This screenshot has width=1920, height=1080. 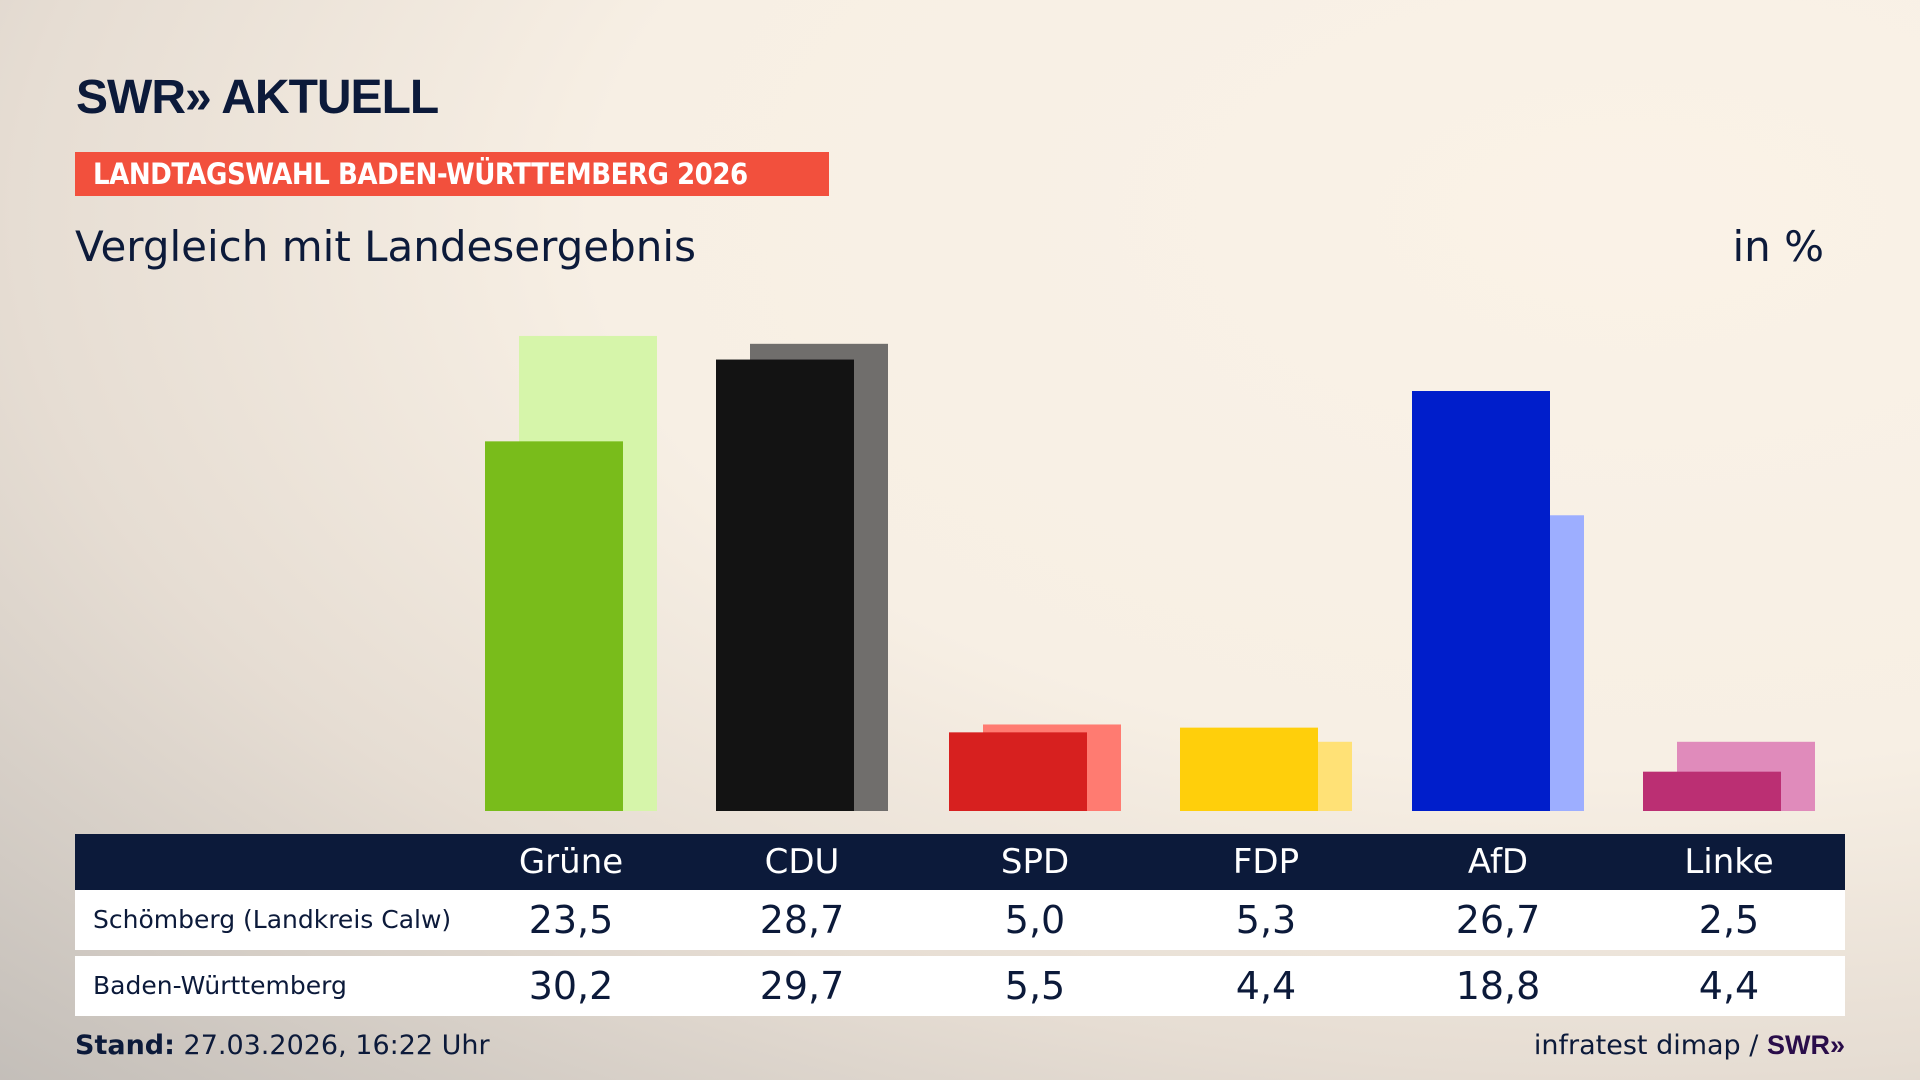 I want to click on unit-label: in %, so click(x=1778, y=246).